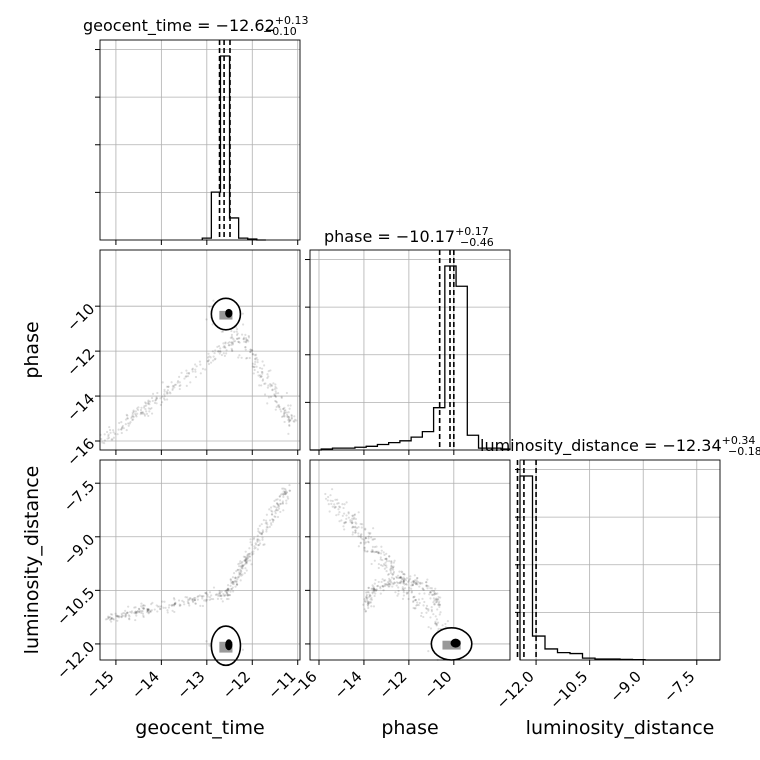 The image size is (760, 760). Describe the element at coordinates (200, 140) in the screenshot. I see `hist-geocent-time-frame` at that location.